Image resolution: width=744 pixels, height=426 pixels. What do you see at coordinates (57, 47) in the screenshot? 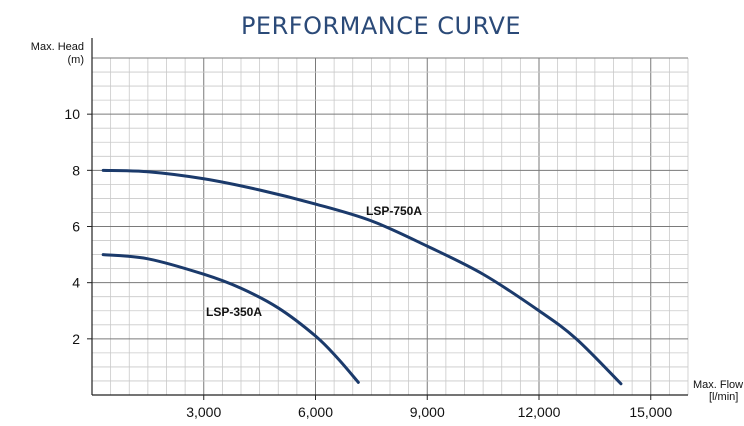
I see `y-axis-label-line1: Max. Head` at bounding box center [57, 47].